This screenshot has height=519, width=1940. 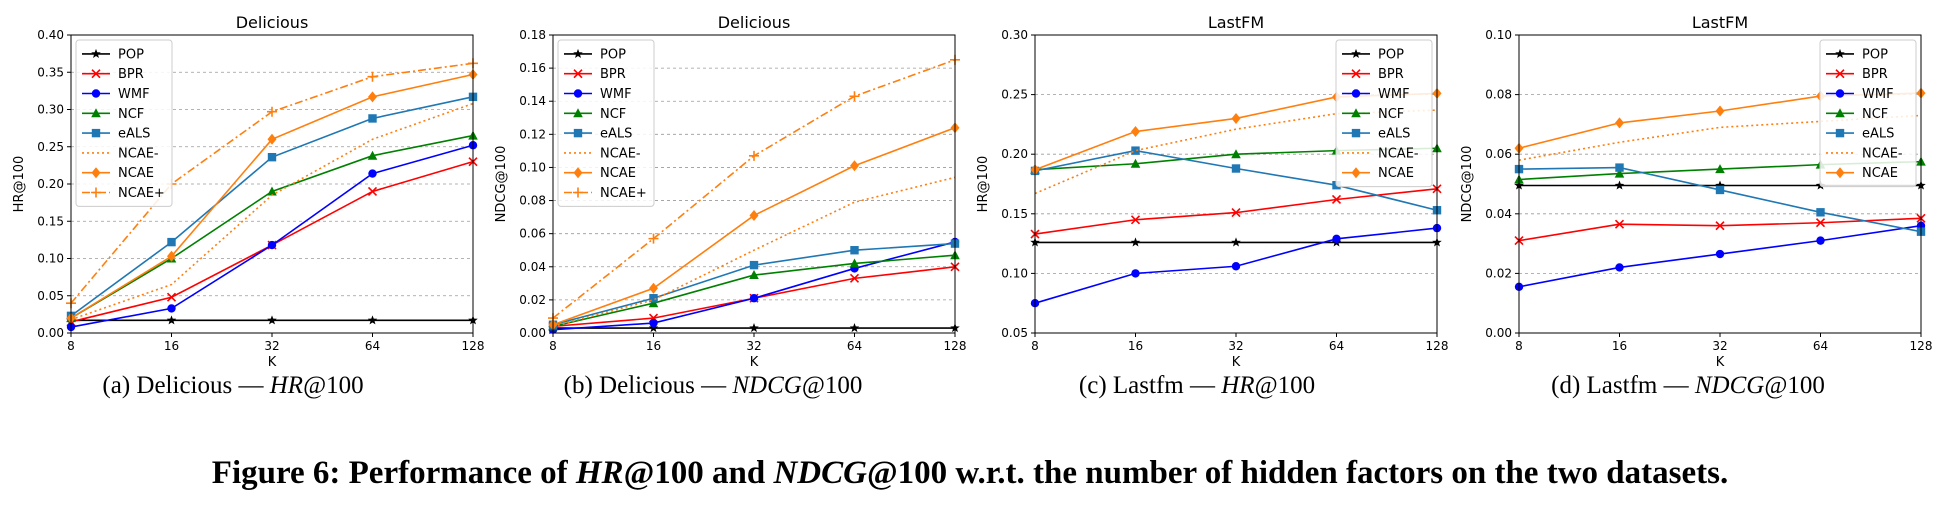 What do you see at coordinates (713, 385) in the screenshot?
I see `subcaption-b: (b) Delicious — NDCG@100` at bounding box center [713, 385].